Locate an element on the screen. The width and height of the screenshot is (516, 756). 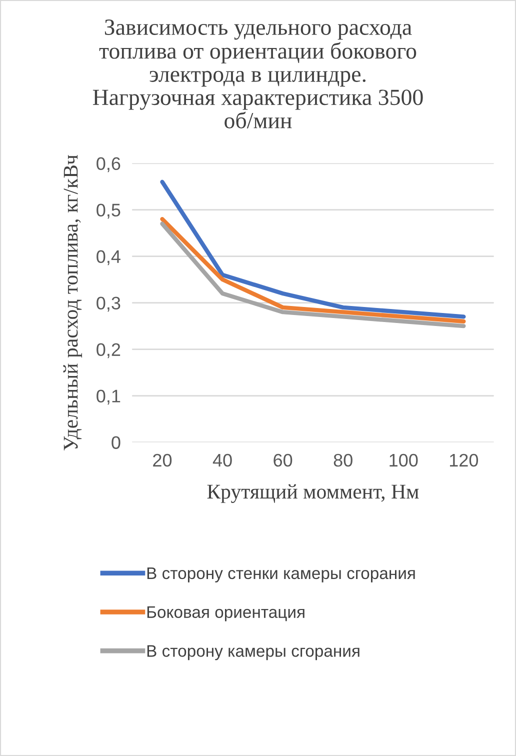
y-tick-label: 0,2 is located at coordinates (108, 350).